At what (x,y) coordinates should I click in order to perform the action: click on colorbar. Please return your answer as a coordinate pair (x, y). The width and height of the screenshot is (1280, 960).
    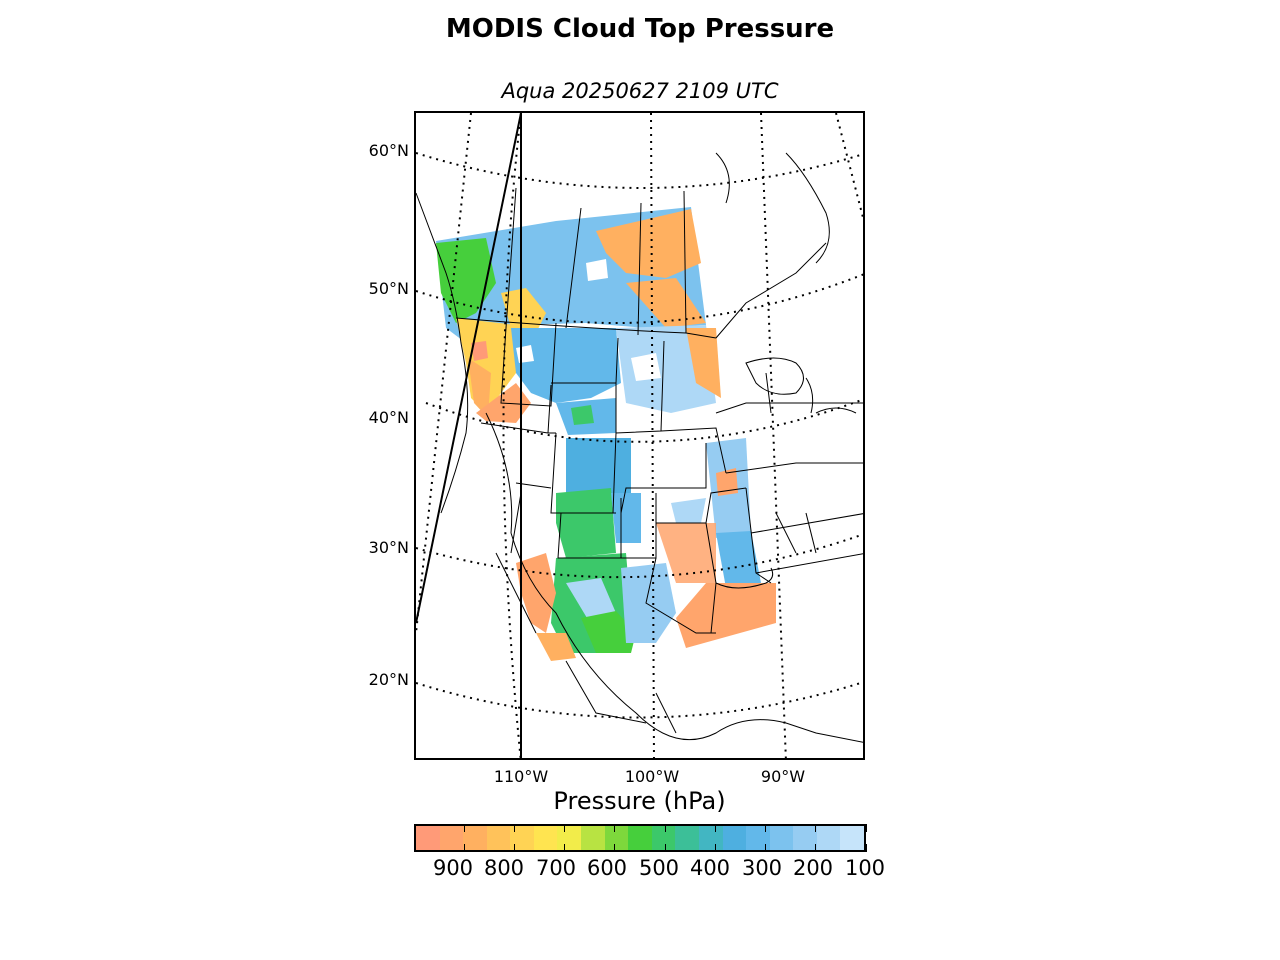
    Looking at the image, I should click on (640, 838).